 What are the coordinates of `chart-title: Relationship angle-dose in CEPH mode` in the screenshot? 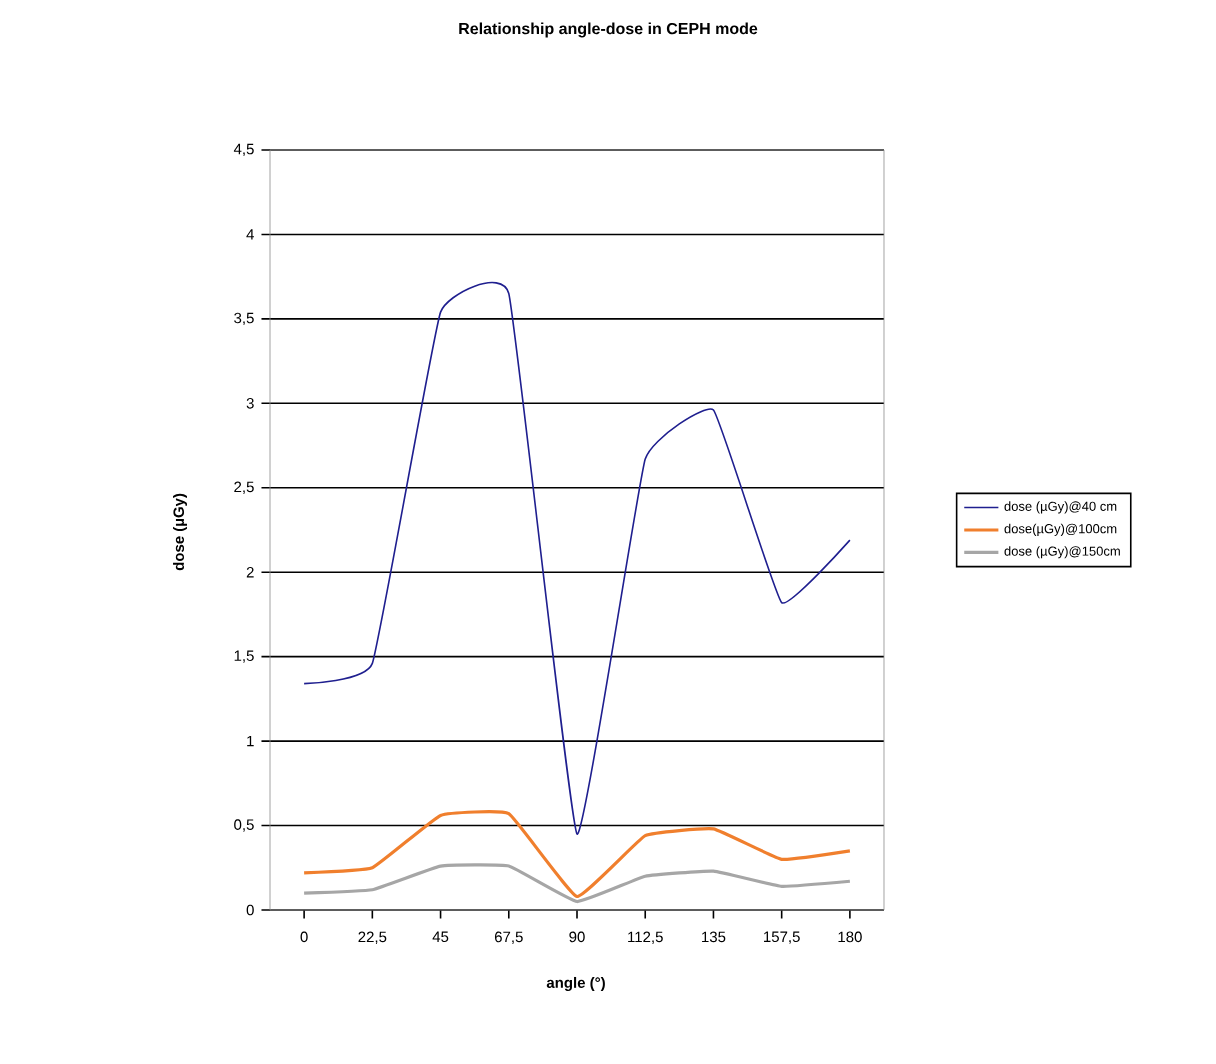 It's located at (608, 30).